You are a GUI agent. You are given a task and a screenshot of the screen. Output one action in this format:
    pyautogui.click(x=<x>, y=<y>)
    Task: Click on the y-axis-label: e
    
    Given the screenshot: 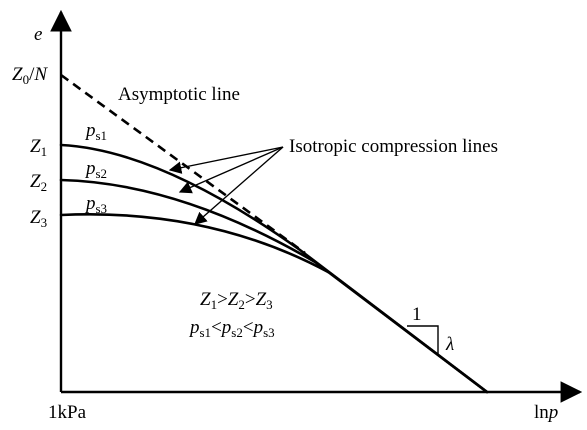 What is the action you would take?
    pyautogui.click(x=38, y=34)
    